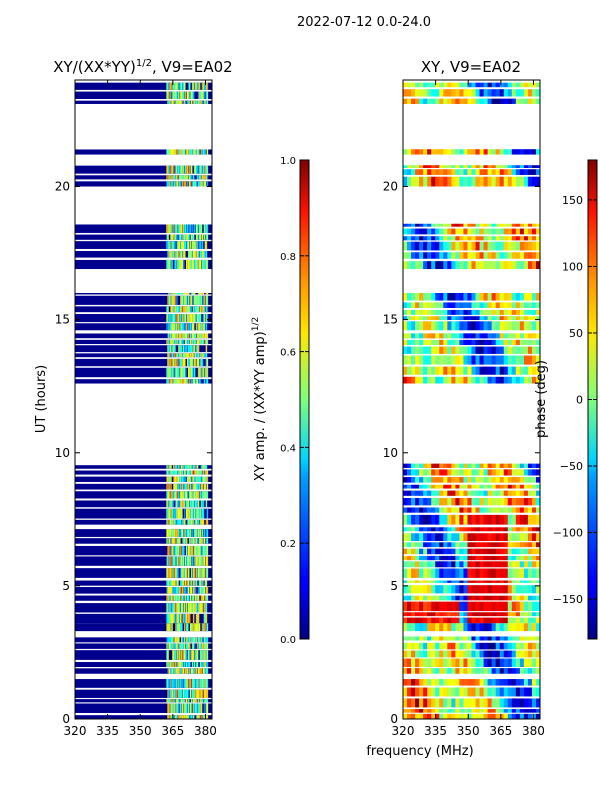 This screenshot has width=600, height=800. I want to click on y-tick-label: 5, so click(66, 586).